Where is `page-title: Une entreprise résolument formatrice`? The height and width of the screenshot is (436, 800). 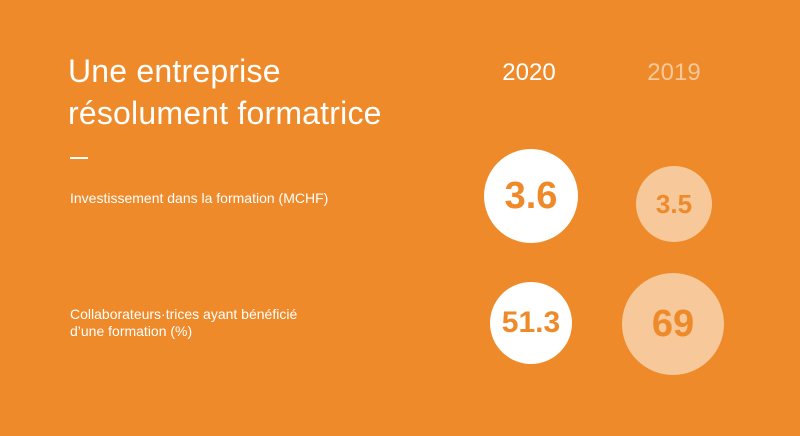 page-title: Une entreprise résolument formatrice is located at coordinates (225, 92).